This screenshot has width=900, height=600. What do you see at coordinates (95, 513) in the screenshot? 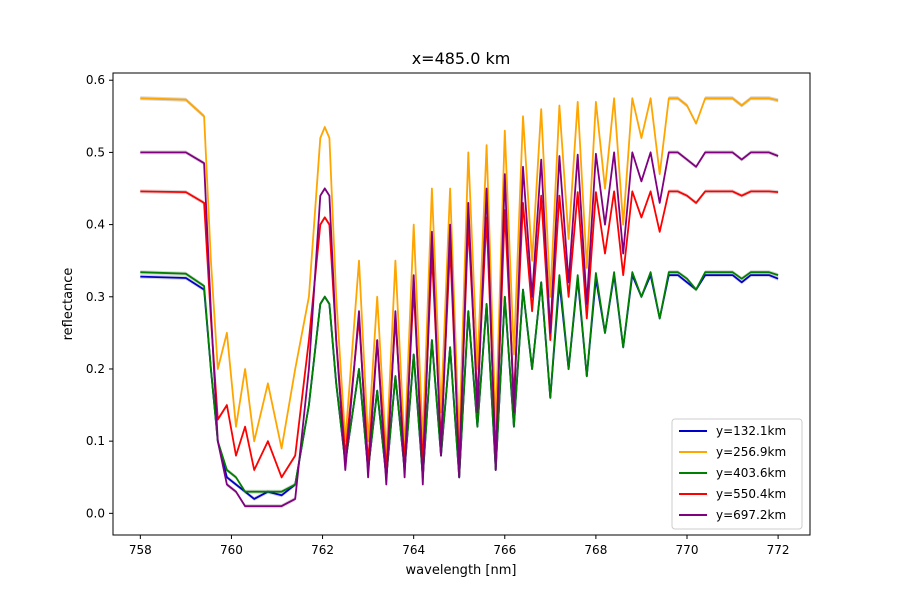
I see `y-tick-label: 0.0` at bounding box center [95, 513].